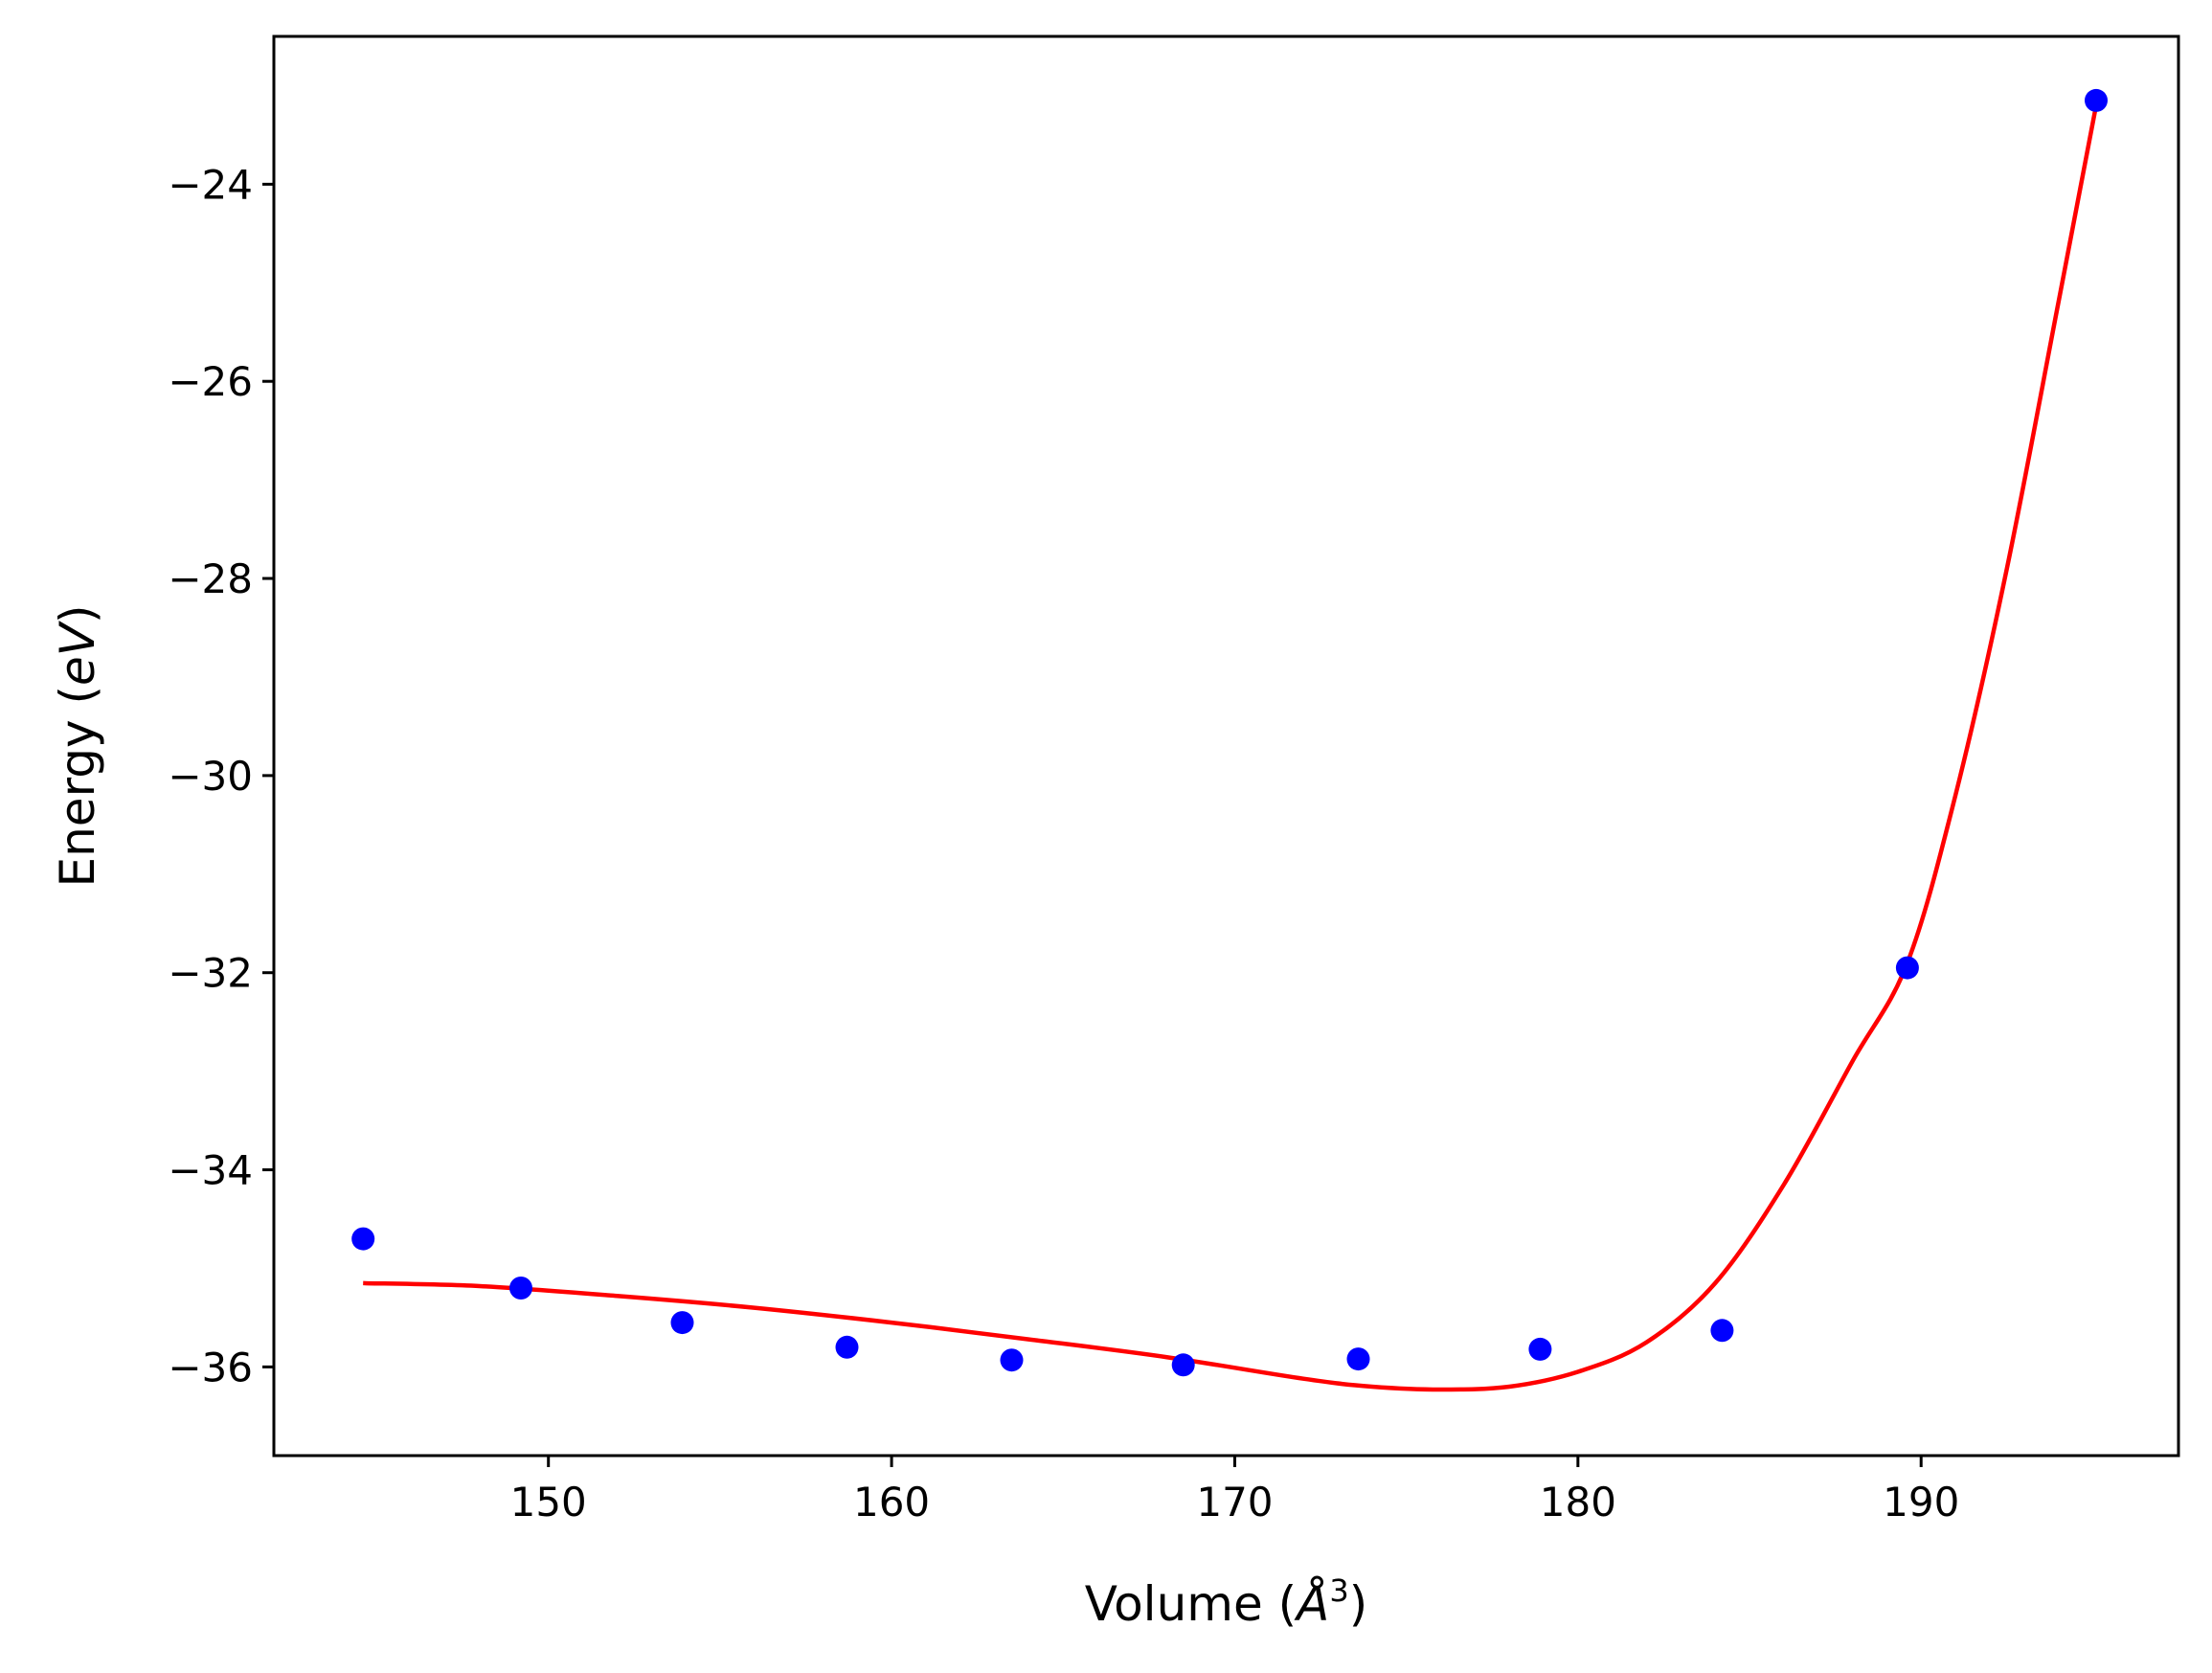 The height and width of the screenshot is (1673, 2212). I want to click on y-tick-label: −28, so click(210, 579).